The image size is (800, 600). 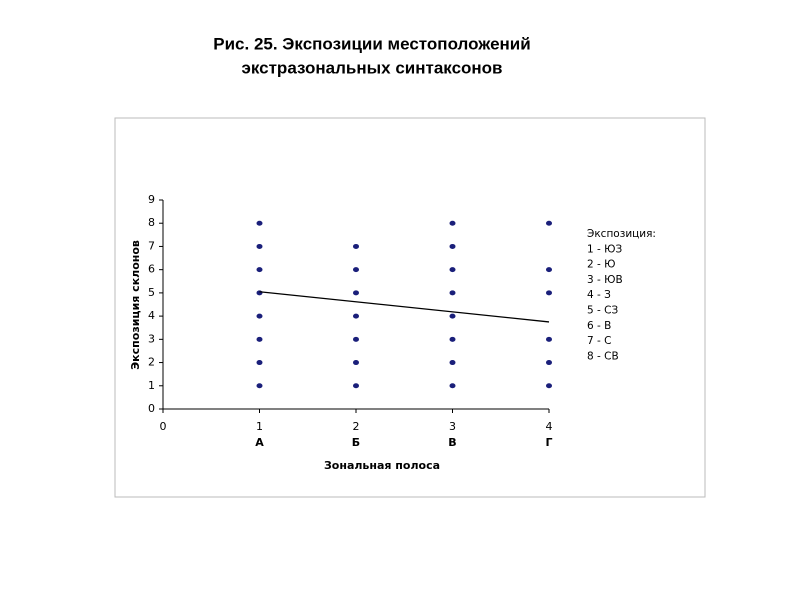 What do you see at coordinates (151, 338) in the screenshot?
I see `y-tick-label: 3` at bounding box center [151, 338].